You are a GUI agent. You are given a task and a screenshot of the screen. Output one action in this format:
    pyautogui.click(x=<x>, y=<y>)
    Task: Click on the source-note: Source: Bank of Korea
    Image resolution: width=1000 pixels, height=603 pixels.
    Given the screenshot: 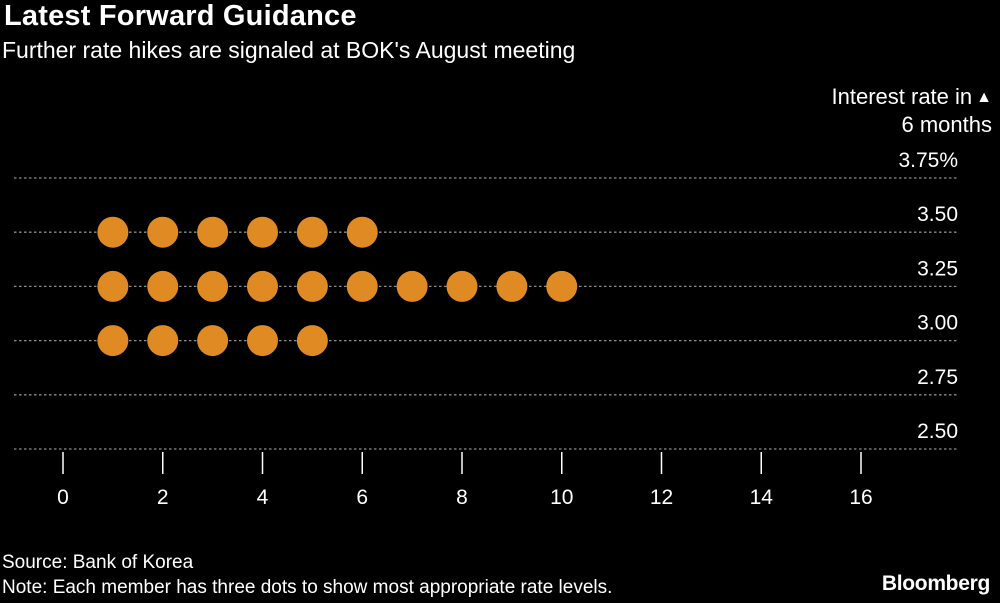 What is the action you would take?
    pyautogui.click(x=98, y=562)
    